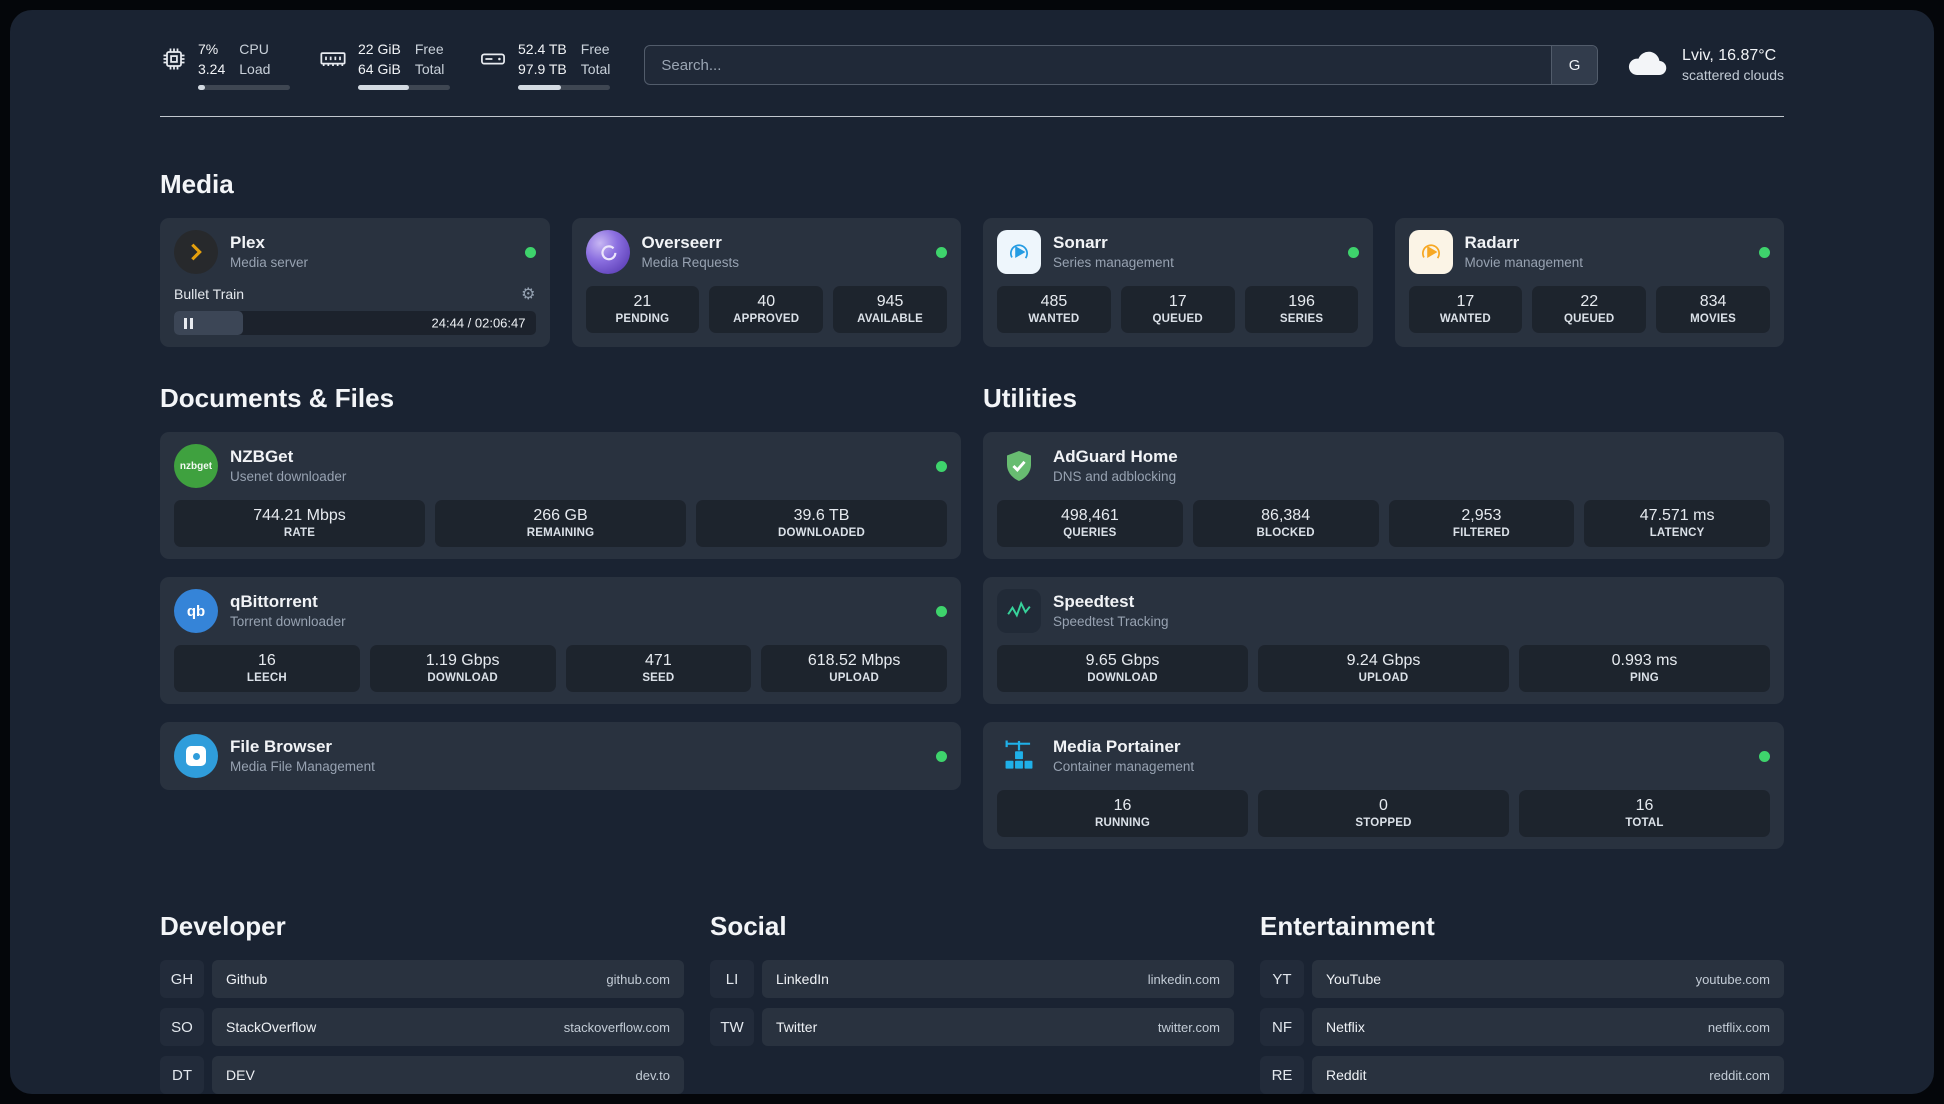 The image size is (1944, 1104). Describe the element at coordinates (1644, 669) in the screenshot. I see `stat-tile: 0.993 ms PING` at that location.